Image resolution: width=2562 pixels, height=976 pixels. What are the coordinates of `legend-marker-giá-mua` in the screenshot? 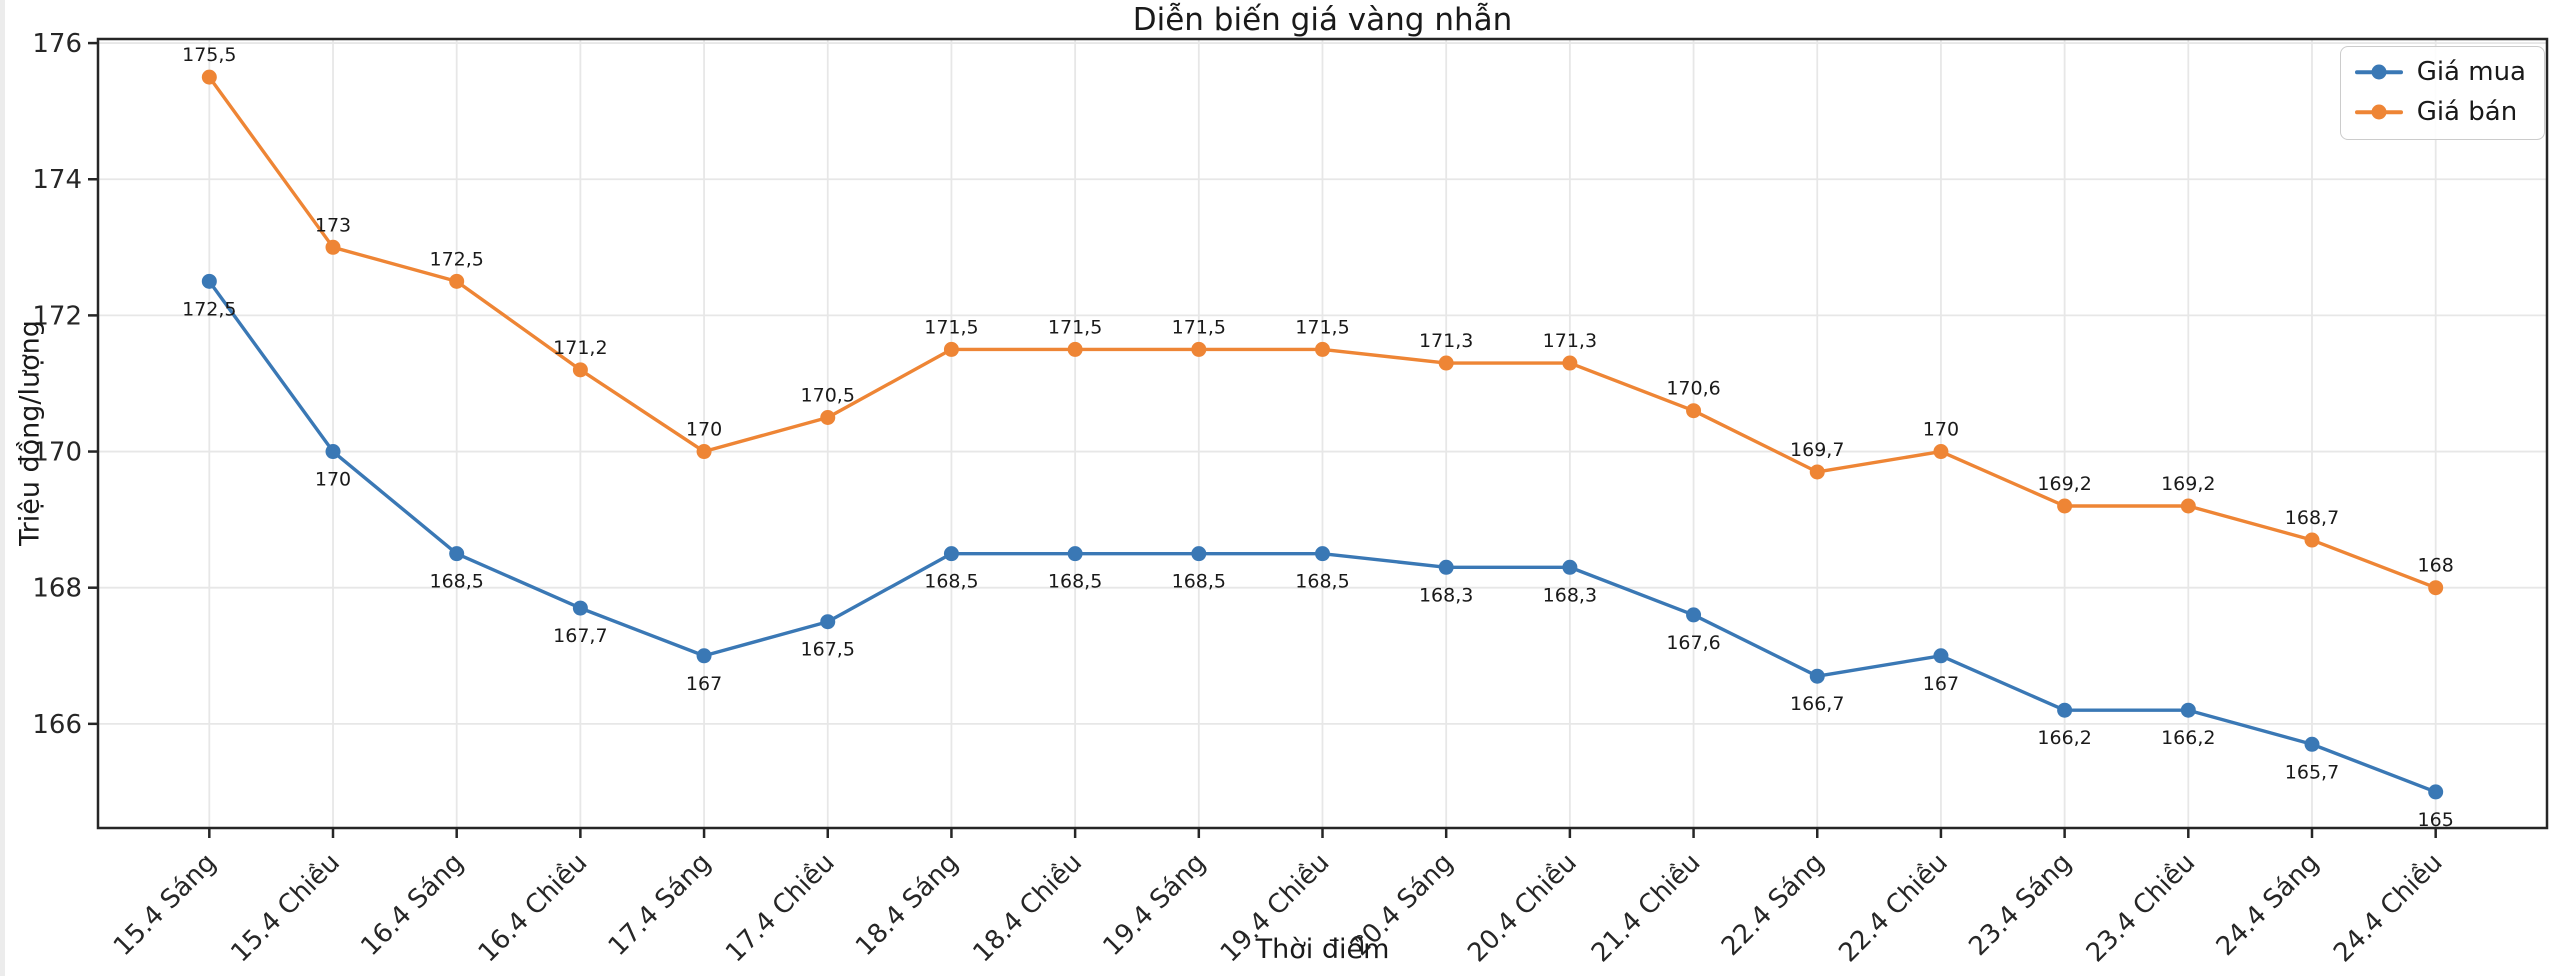 It's located at (2378, 72).